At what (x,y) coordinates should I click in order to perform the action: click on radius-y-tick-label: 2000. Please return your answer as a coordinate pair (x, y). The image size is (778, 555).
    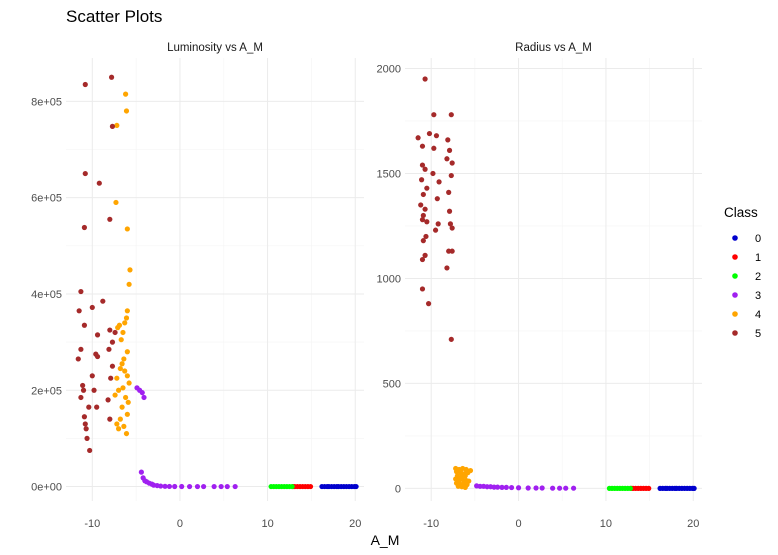
    Looking at the image, I should click on (389, 69).